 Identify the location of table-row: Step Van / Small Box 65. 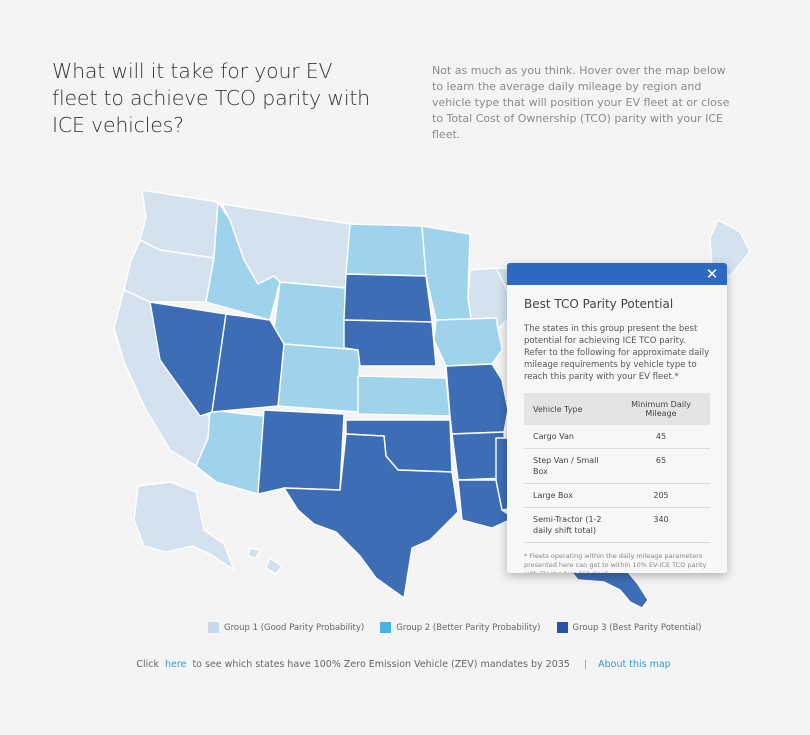
(617, 466).